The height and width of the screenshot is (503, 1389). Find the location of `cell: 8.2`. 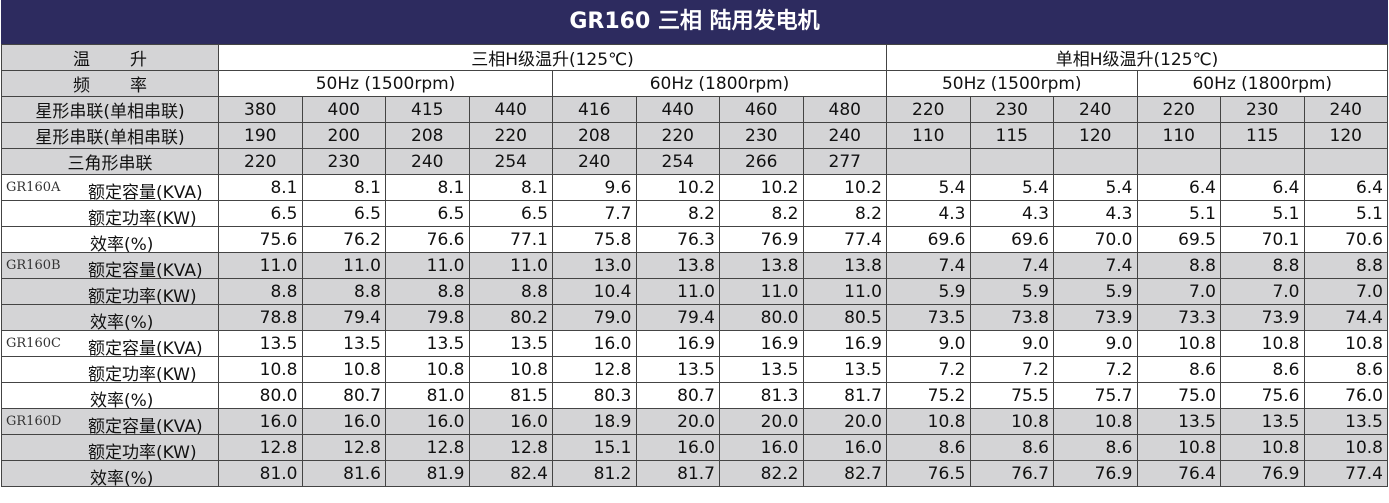

cell: 8.2 is located at coordinates (844, 213).